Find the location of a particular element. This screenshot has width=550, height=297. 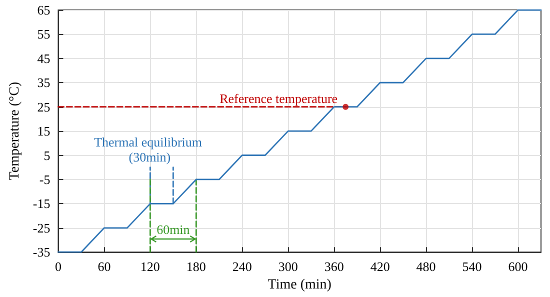

y-tick-label: 45 is located at coordinates (43, 58).